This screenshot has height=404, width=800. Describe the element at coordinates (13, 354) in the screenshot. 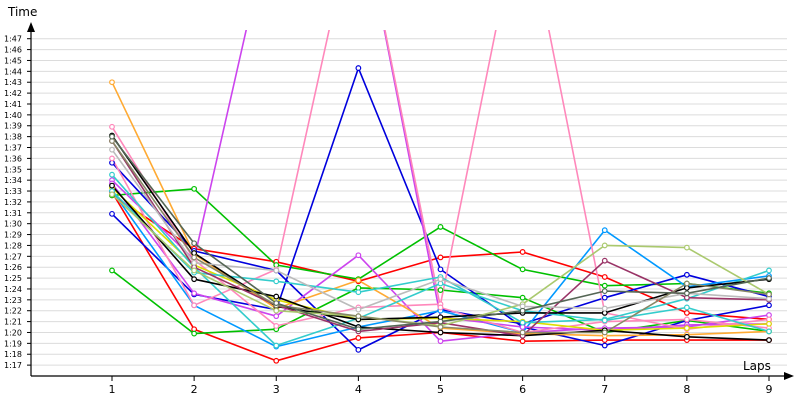

I see `y-tick-label: 1:18` at that location.